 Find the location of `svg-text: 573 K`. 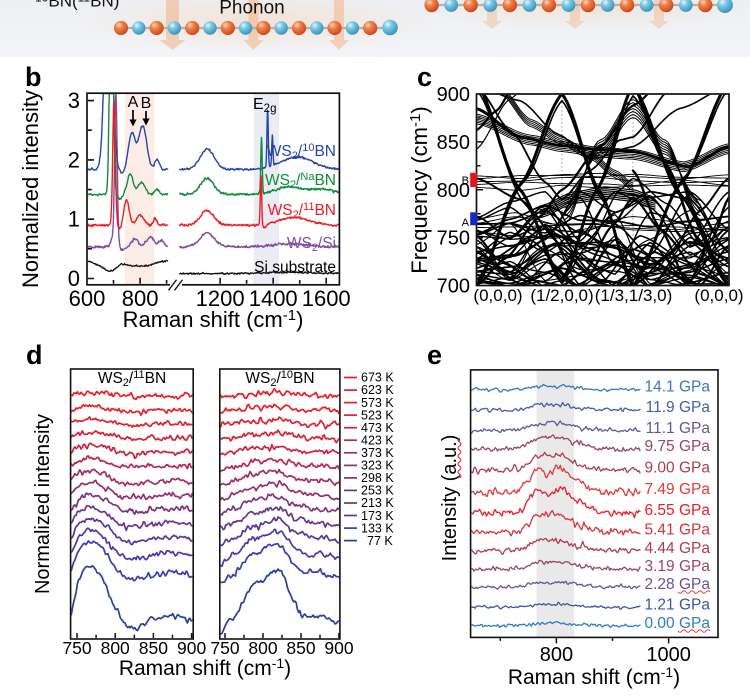

svg-text: 573 K is located at coordinates (377, 403).